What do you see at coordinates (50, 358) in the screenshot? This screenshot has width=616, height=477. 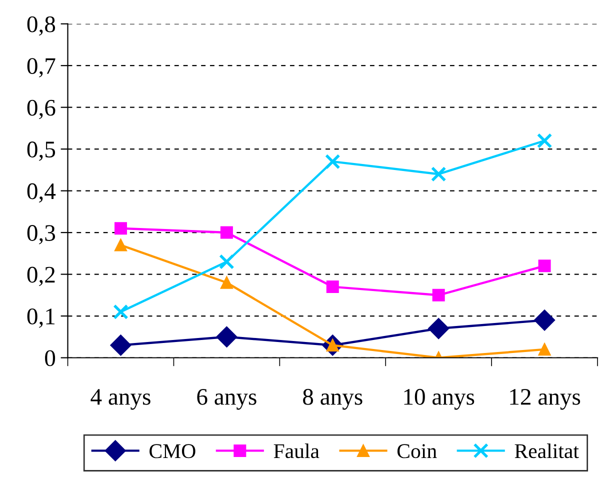 I see `y-tick-label: 0` at bounding box center [50, 358].